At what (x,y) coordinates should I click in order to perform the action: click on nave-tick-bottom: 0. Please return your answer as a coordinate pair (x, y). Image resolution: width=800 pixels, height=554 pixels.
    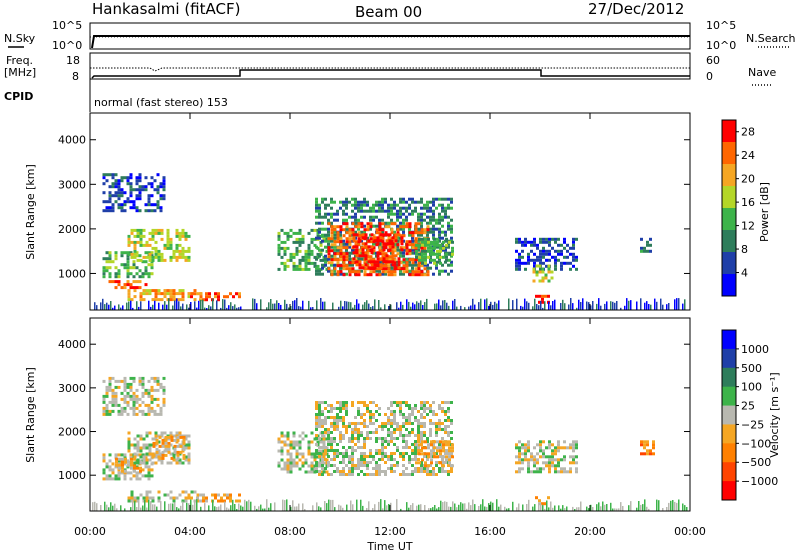
    Looking at the image, I should click on (709, 76).